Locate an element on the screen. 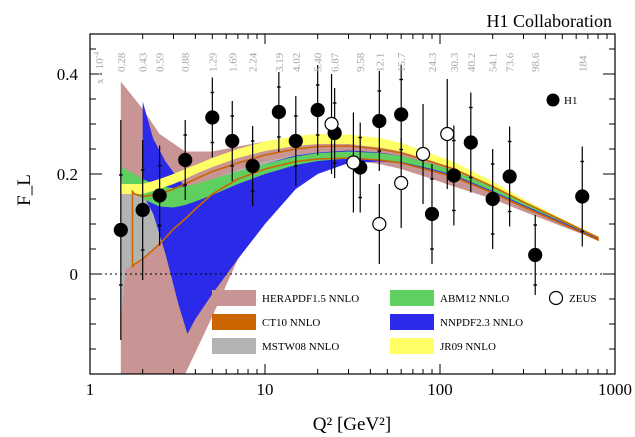 This screenshot has width=635, height=437. x-bjorken-label: 40.2 is located at coordinates (472, 62).